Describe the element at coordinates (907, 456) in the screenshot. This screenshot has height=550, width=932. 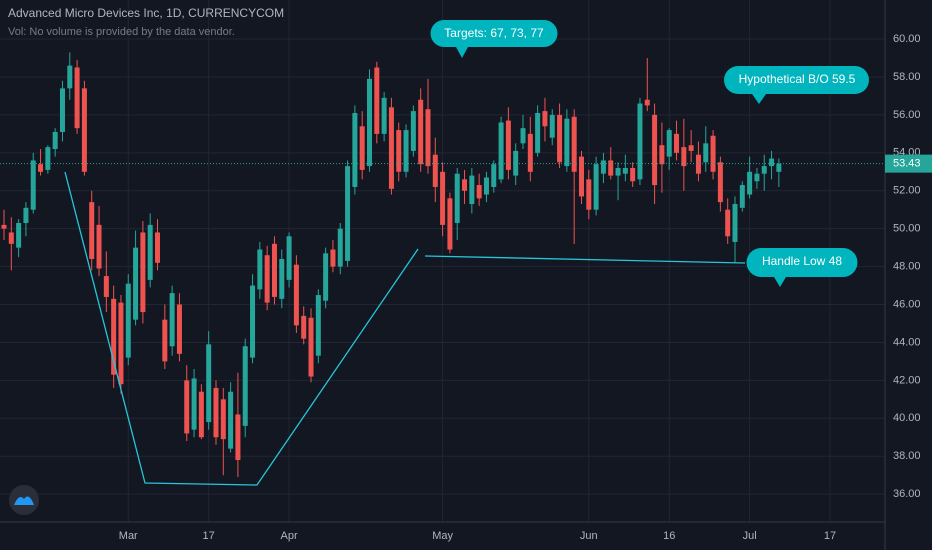
I see `y-tick-label: 38.00` at that location.